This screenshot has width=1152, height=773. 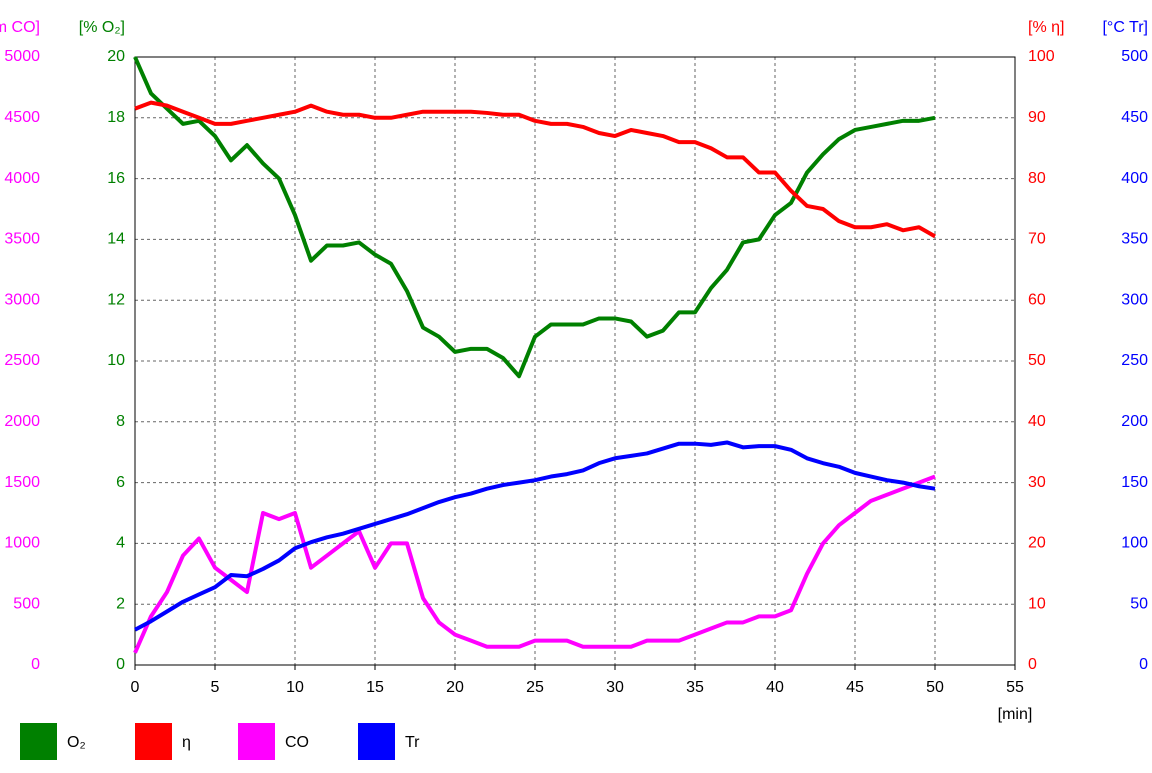 I want to click on y-tick-label: 400, so click(x=1134, y=178).